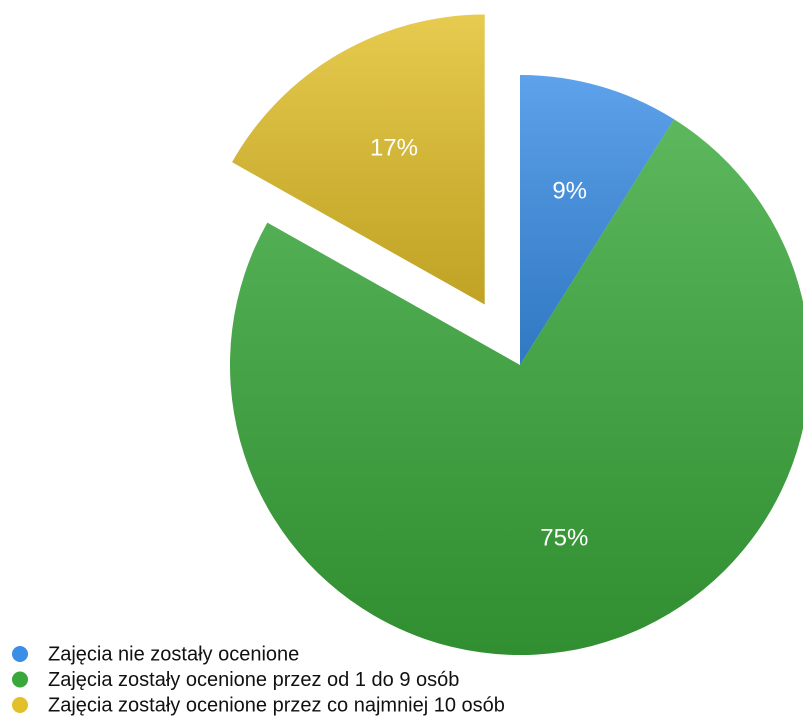 This screenshot has width=803, height=727. What do you see at coordinates (173, 654) in the screenshot?
I see `legend-label: Zajęcia nie zostały ocenione` at bounding box center [173, 654].